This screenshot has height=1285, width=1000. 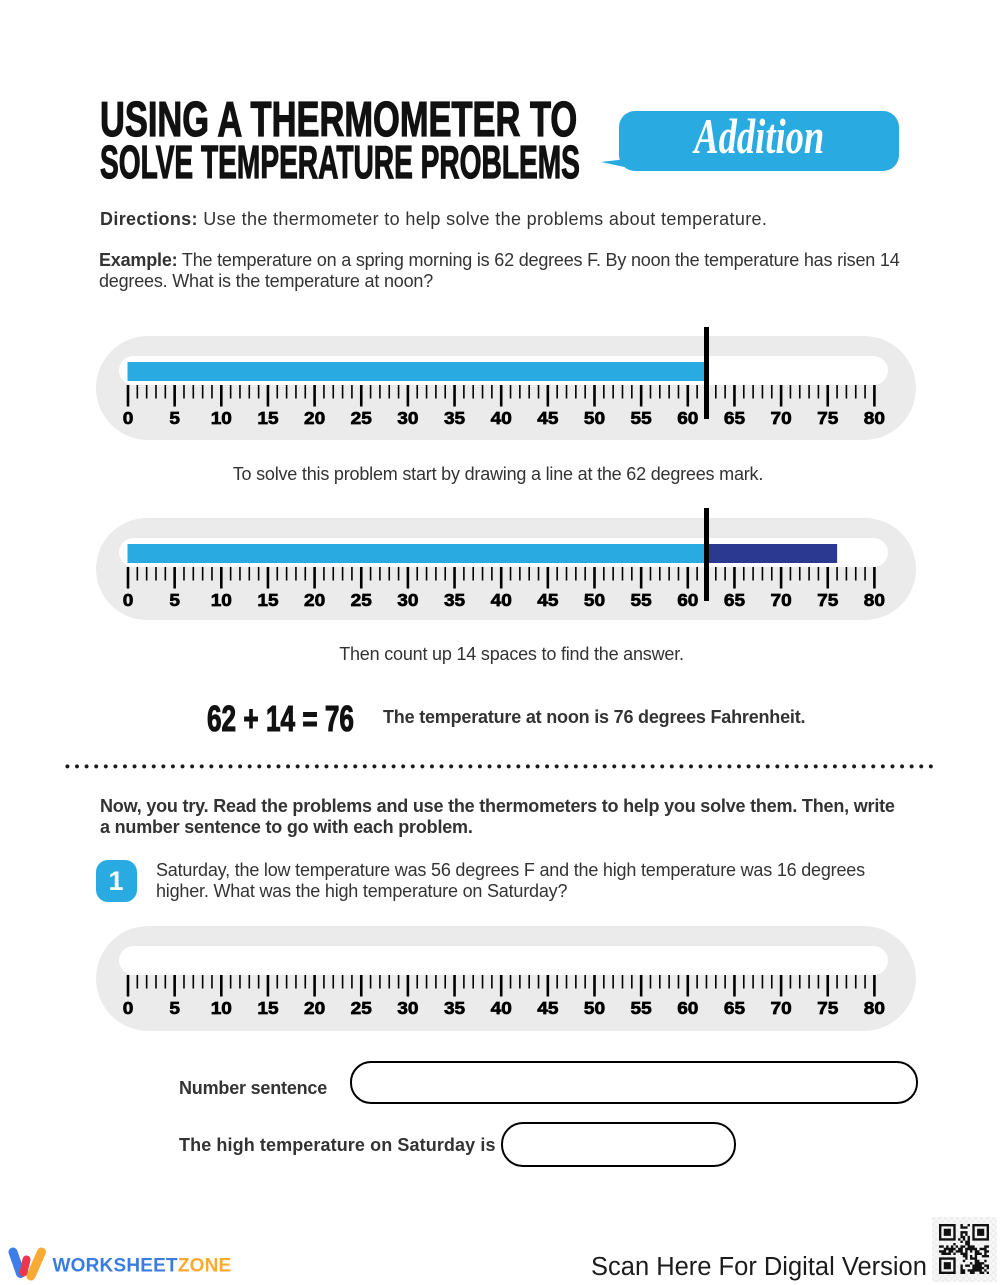 I want to click on svg-text: WORKSHEETZONE, so click(x=142, y=1266).